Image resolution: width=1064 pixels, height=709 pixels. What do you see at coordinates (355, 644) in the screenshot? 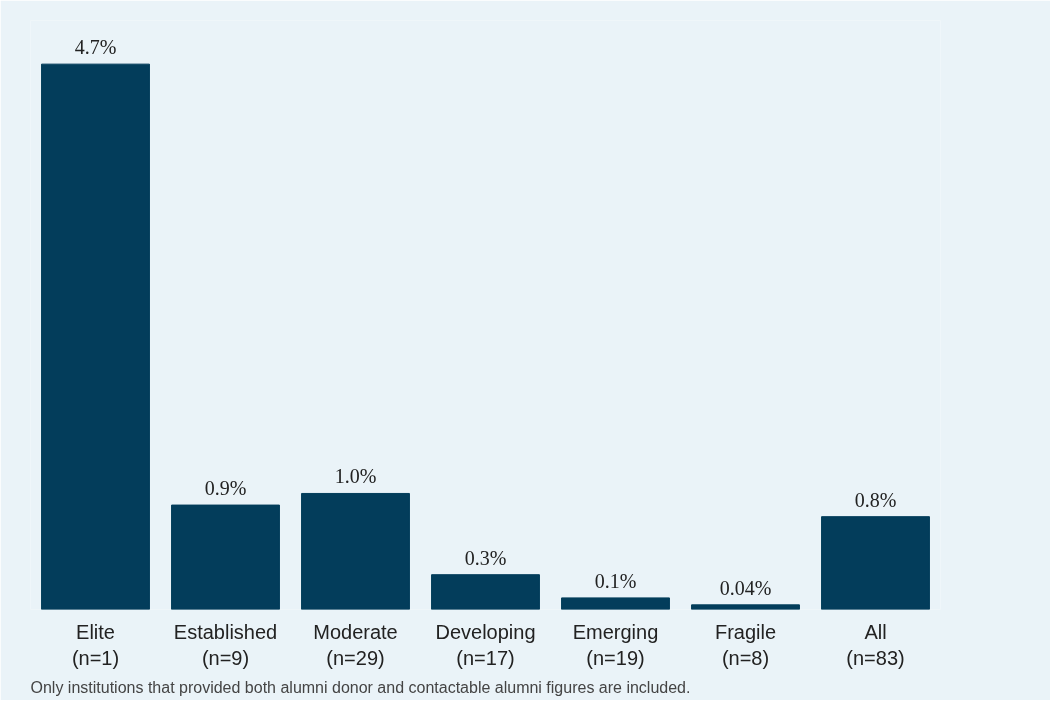
I see `x-tick-label: Moderate (n=29)` at bounding box center [355, 644].